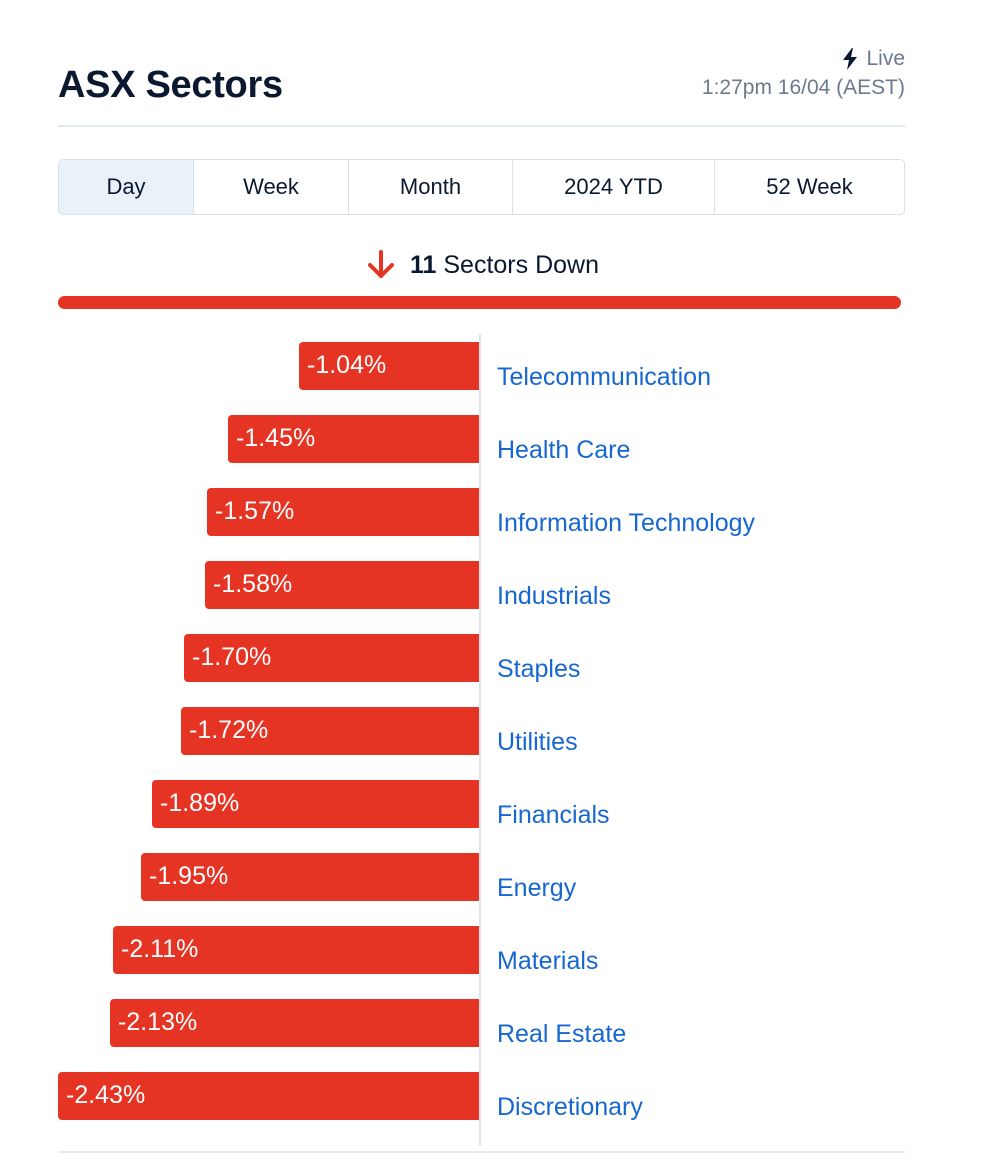  What do you see at coordinates (537, 888) in the screenshot?
I see `sector-name-link: Energy` at bounding box center [537, 888].